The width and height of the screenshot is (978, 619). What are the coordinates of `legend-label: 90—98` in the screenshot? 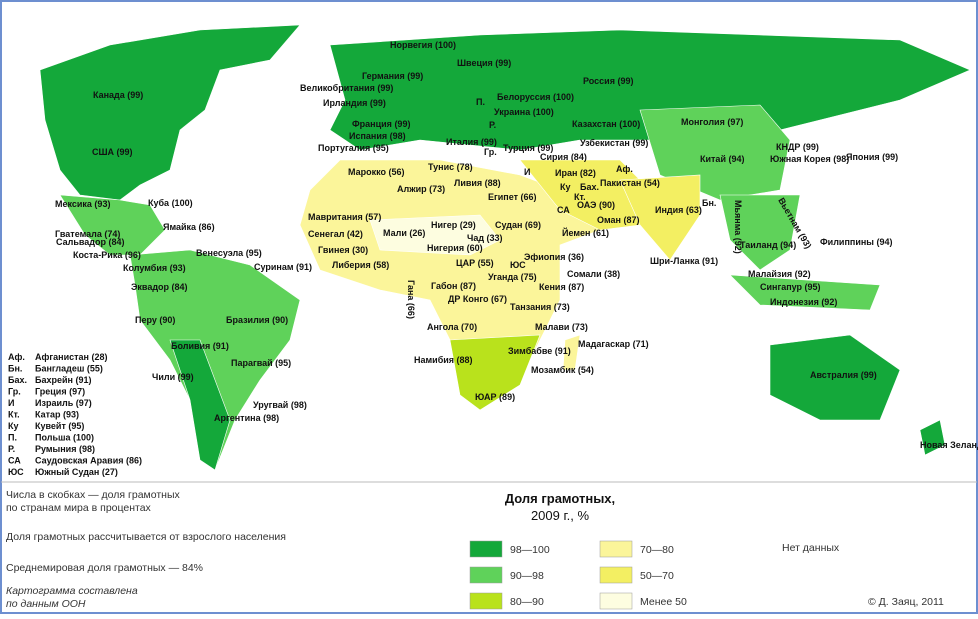 It's located at (527, 576).